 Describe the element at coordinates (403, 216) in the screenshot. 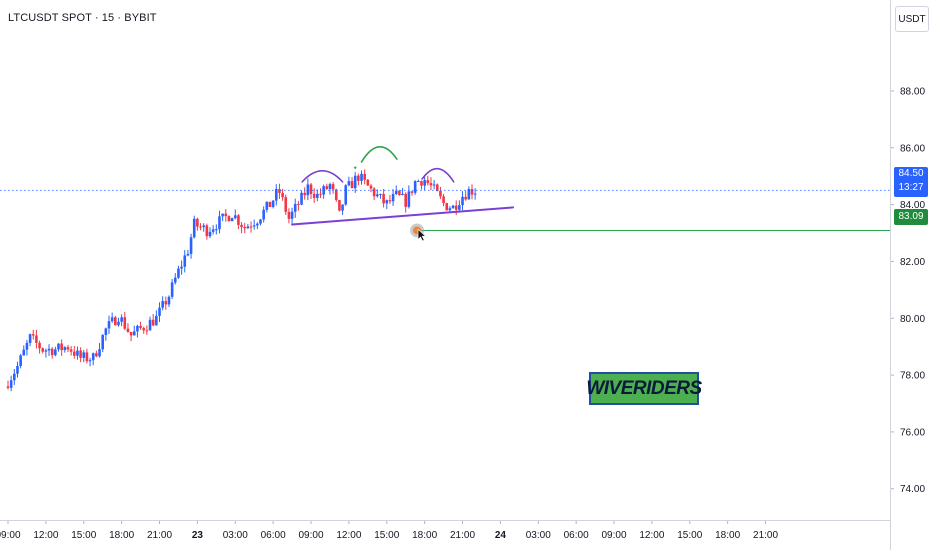

I see `neckline-trendline` at that location.